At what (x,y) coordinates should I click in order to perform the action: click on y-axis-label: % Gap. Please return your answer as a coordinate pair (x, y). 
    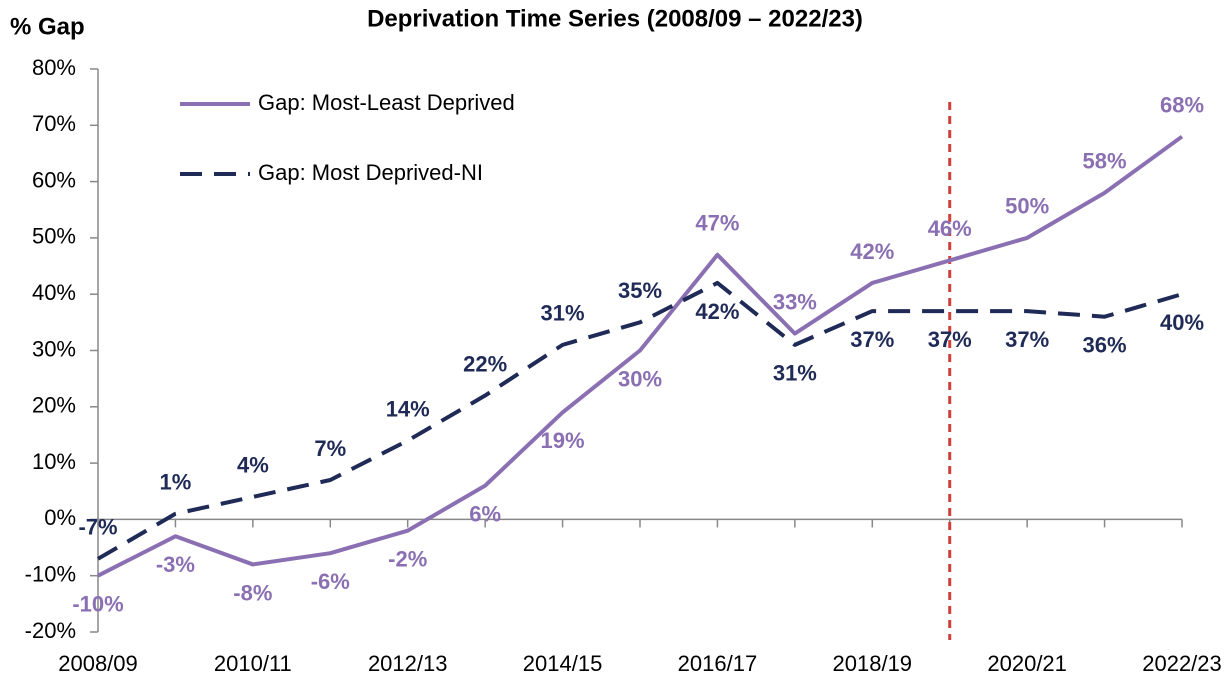
    Looking at the image, I should click on (47, 26).